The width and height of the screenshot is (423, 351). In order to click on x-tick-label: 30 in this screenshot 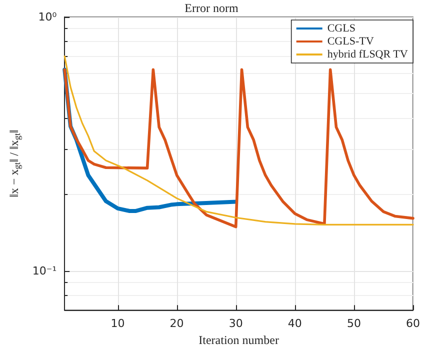, I will do `click(235, 323)`.